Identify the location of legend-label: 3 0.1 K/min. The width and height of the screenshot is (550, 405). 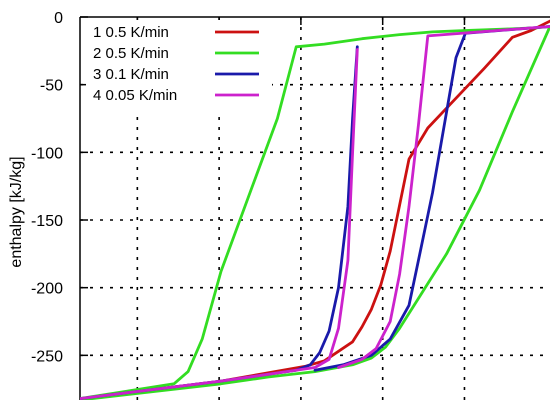
(131, 74).